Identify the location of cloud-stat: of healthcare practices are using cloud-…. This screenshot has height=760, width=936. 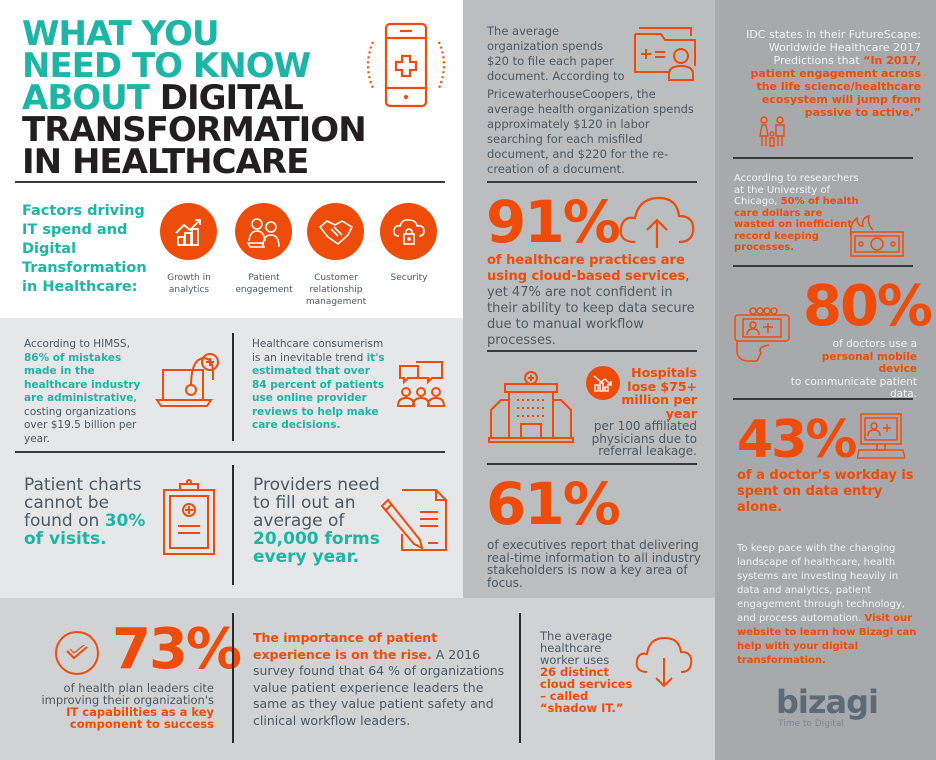
(594, 301).